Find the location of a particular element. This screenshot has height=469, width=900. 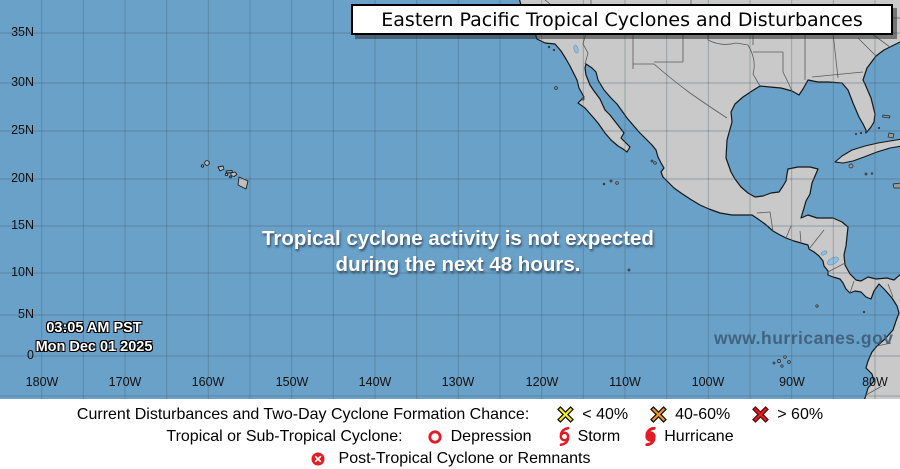

post-tropical-label: Post-Tropical Cyclone or Remnants is located at coordinates (464, 458).